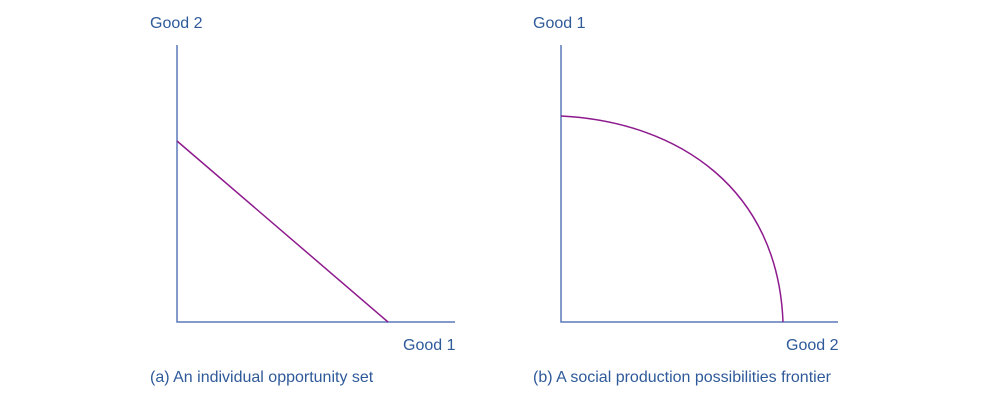 This screenshot has width=1000, height=403. I want to click on x-axis-label: Good 2, so click(812, 345).